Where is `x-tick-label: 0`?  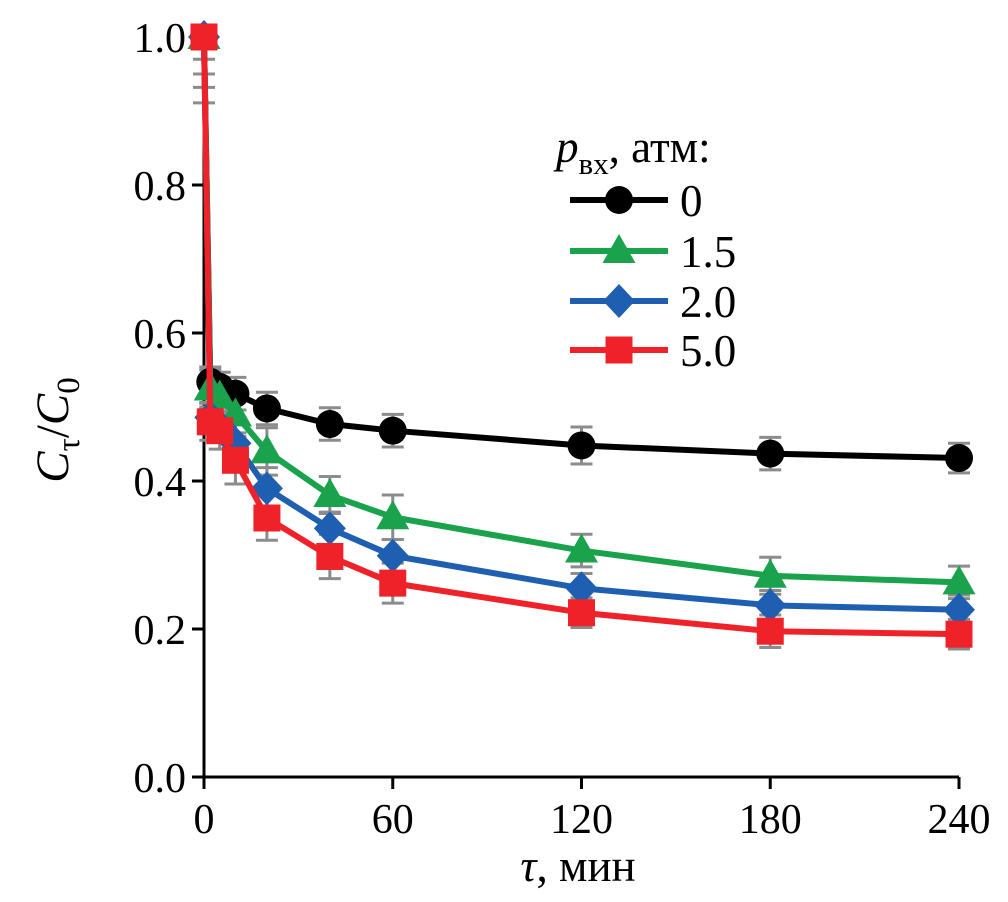 x-tick-label: 0 is located at coordinates (204, 820).